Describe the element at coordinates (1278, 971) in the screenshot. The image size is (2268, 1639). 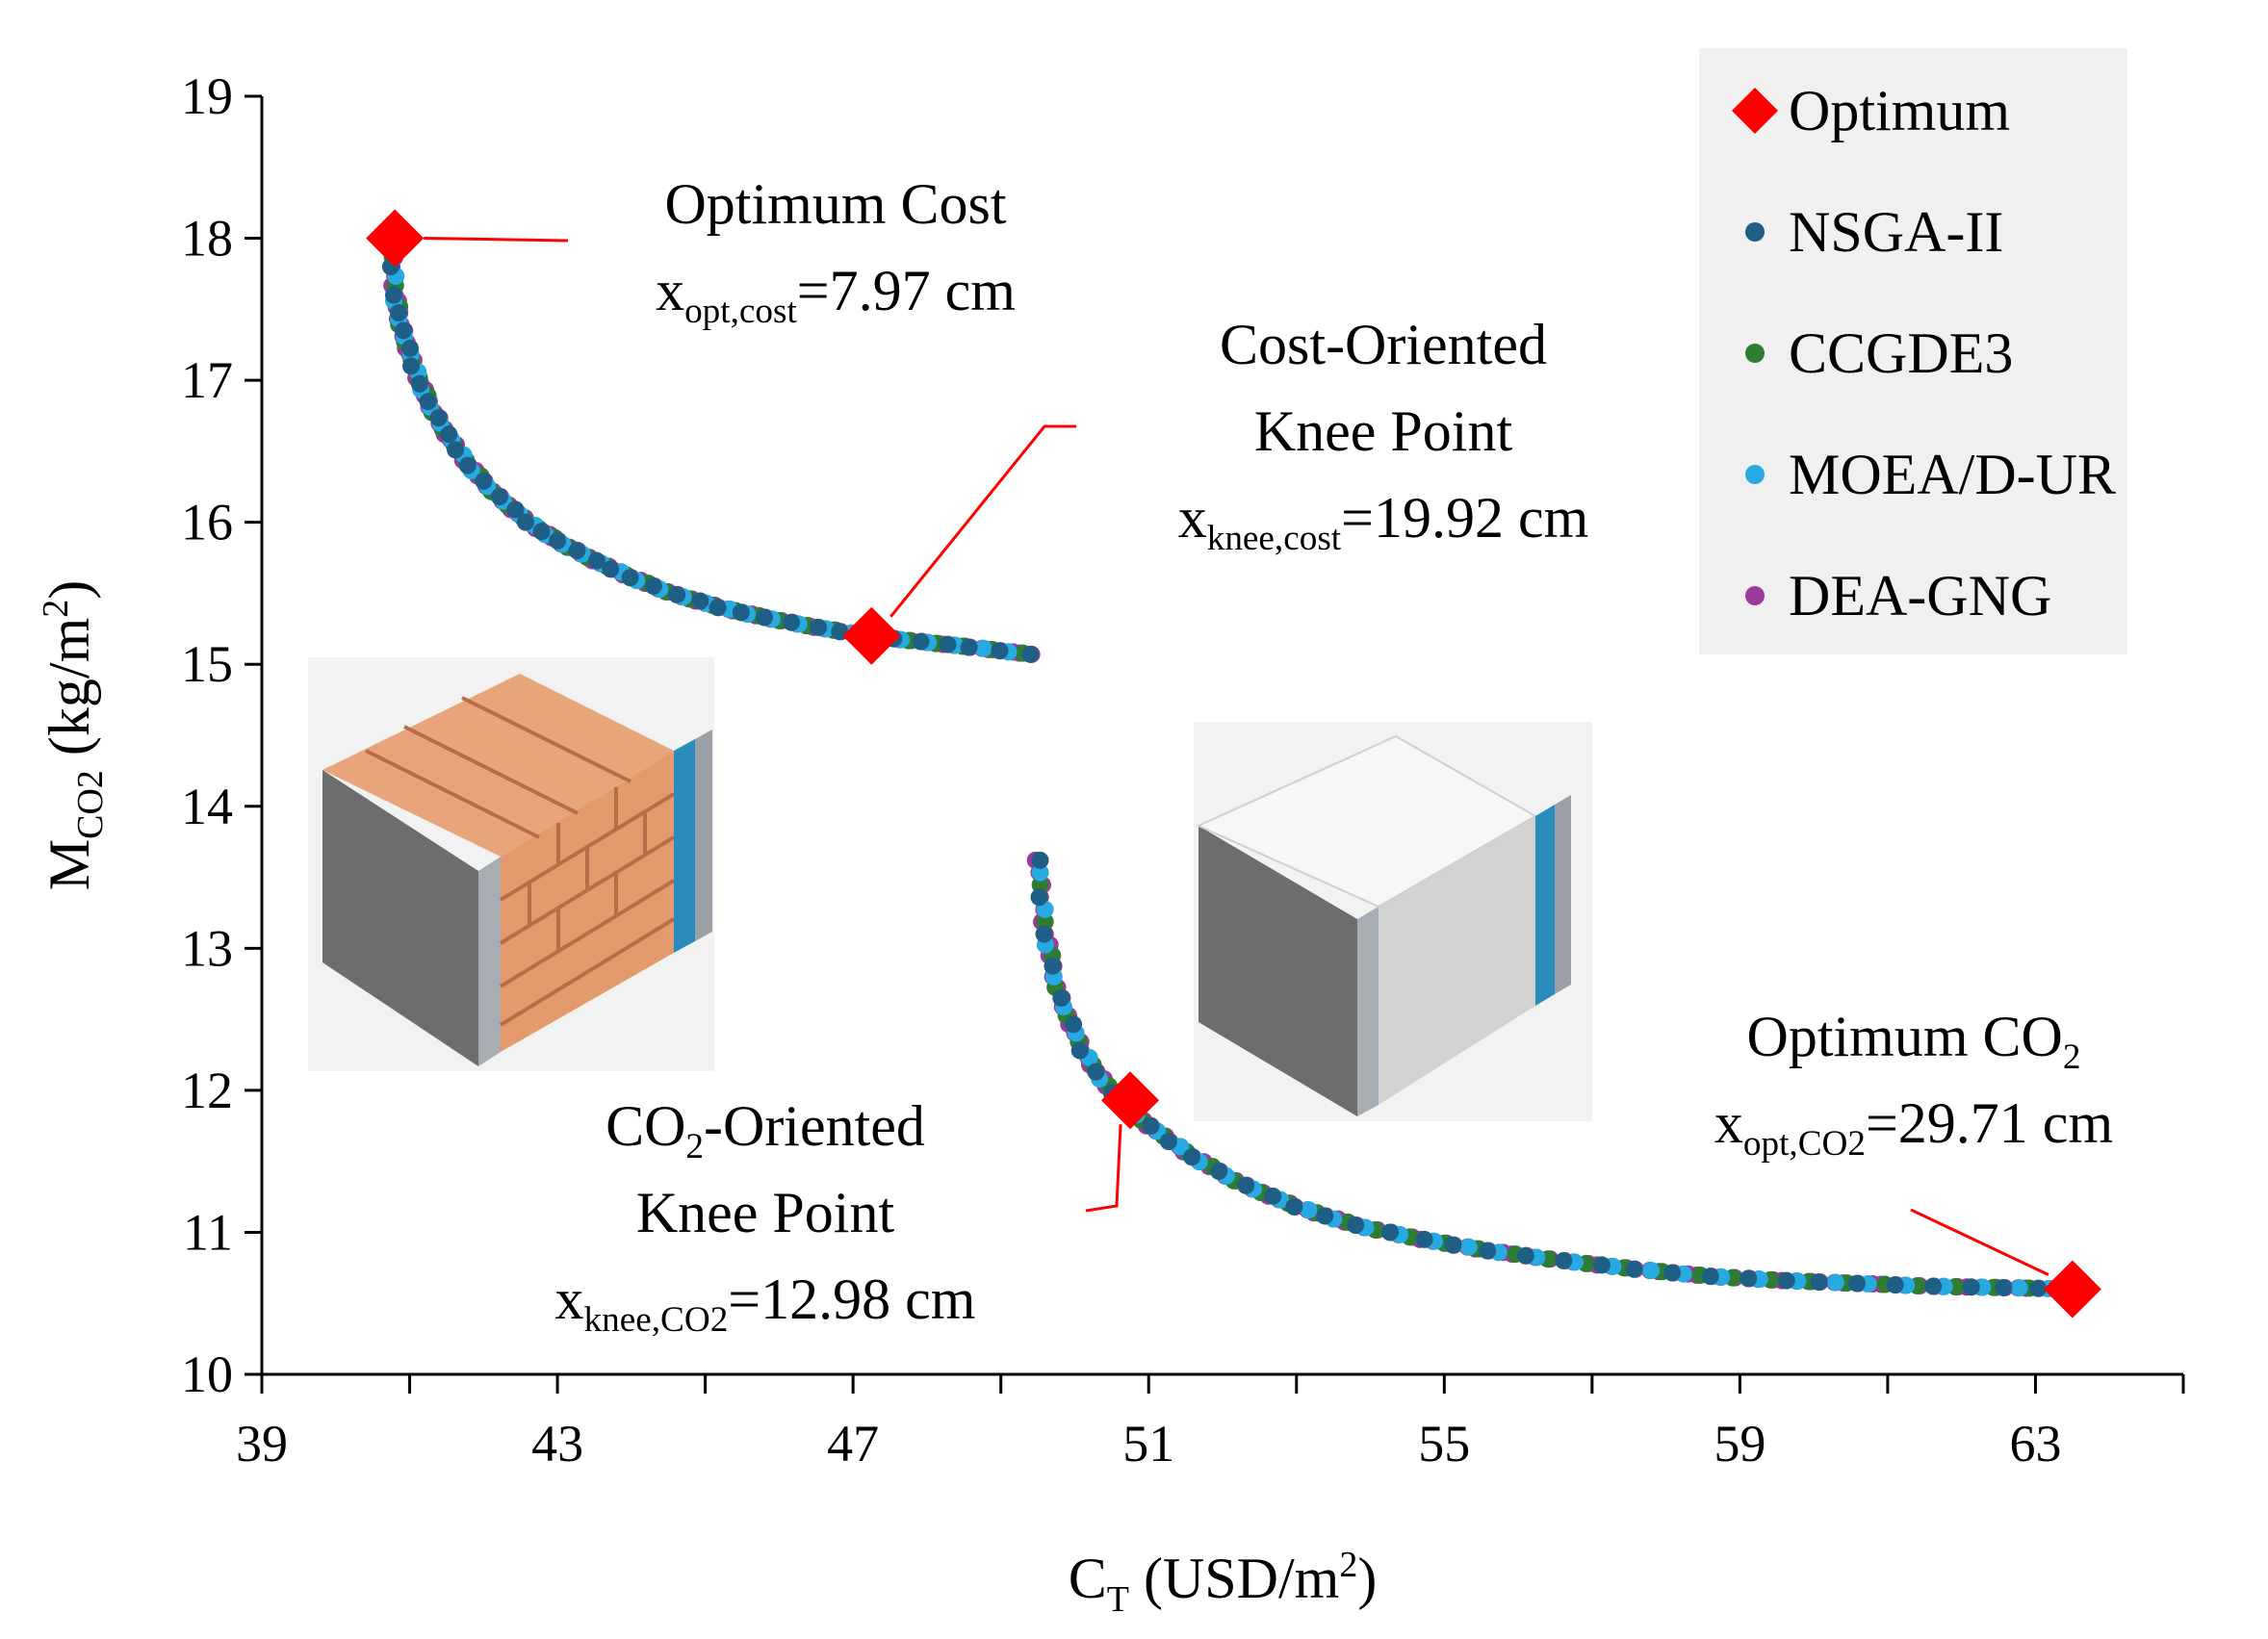
I see `panel-side-face` at that location.